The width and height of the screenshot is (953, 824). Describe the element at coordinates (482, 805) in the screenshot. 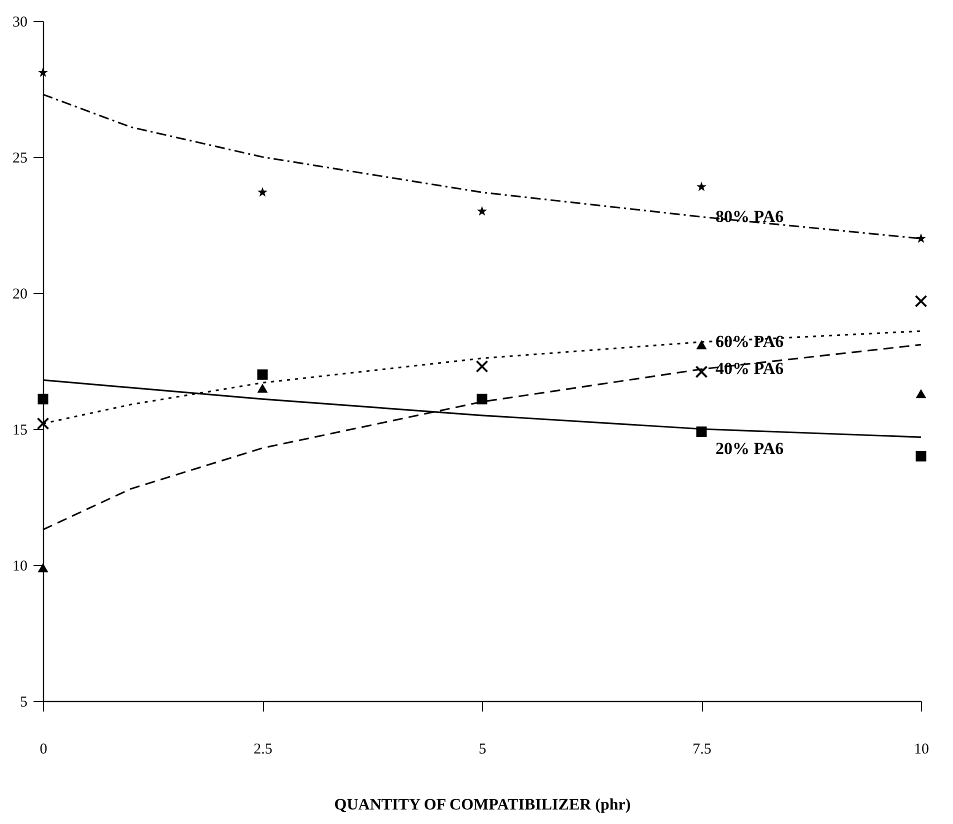

I see `x-axis-title: QUANTITY OF COMPATIBILIZER (phr)` at that location.